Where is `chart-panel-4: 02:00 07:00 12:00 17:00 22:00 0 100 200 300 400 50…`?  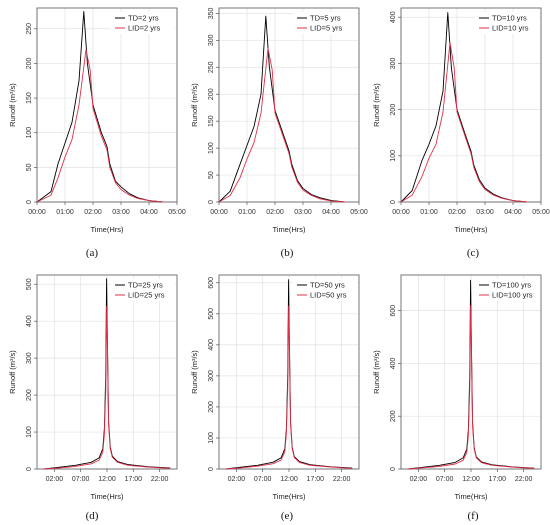
chart-panel-4: 02:00 07:00 12:00 17:00 22:00 0 100 200 300 400 50… is located at coordinates (93, 398).